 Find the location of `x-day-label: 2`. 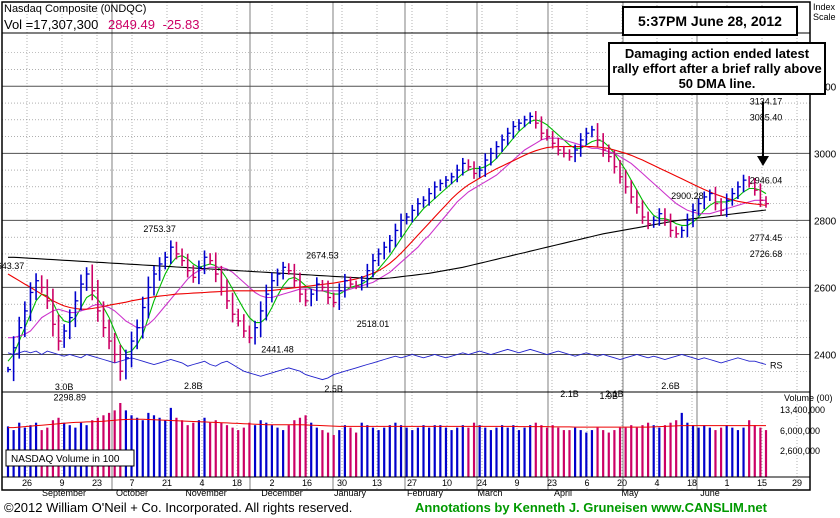

x-day-label: 2 is located at coordinates (271, 483).